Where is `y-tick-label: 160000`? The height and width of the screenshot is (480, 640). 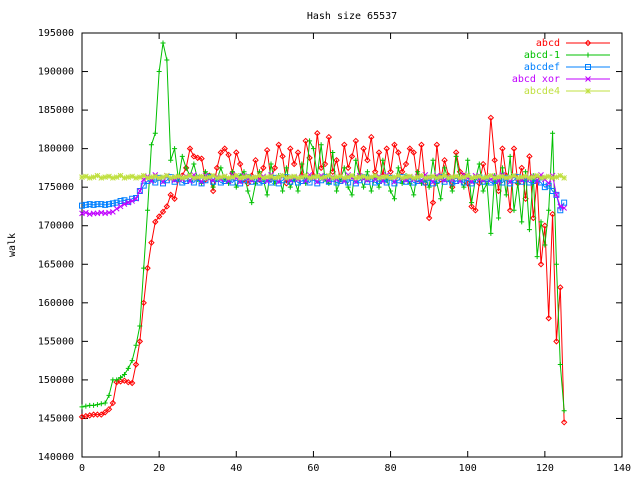
y-tick-label: 160000 is located at coordinates (56, 303).